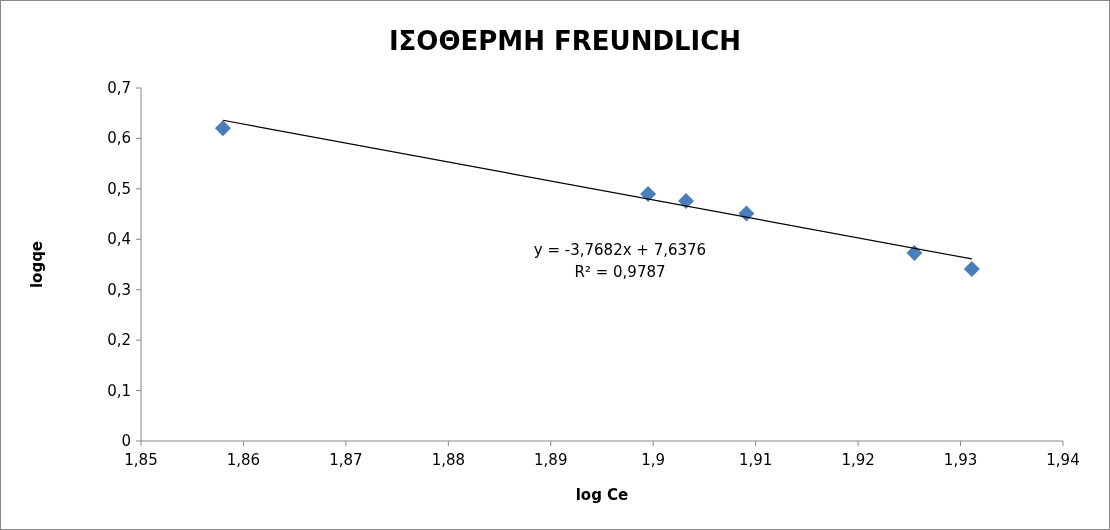 This screenshot has width=1110, height=530. What do you see at coordinates (119, 188) in the screenshot?
I see `y-tick-label: 0,5` at bounding box center [119, 188].